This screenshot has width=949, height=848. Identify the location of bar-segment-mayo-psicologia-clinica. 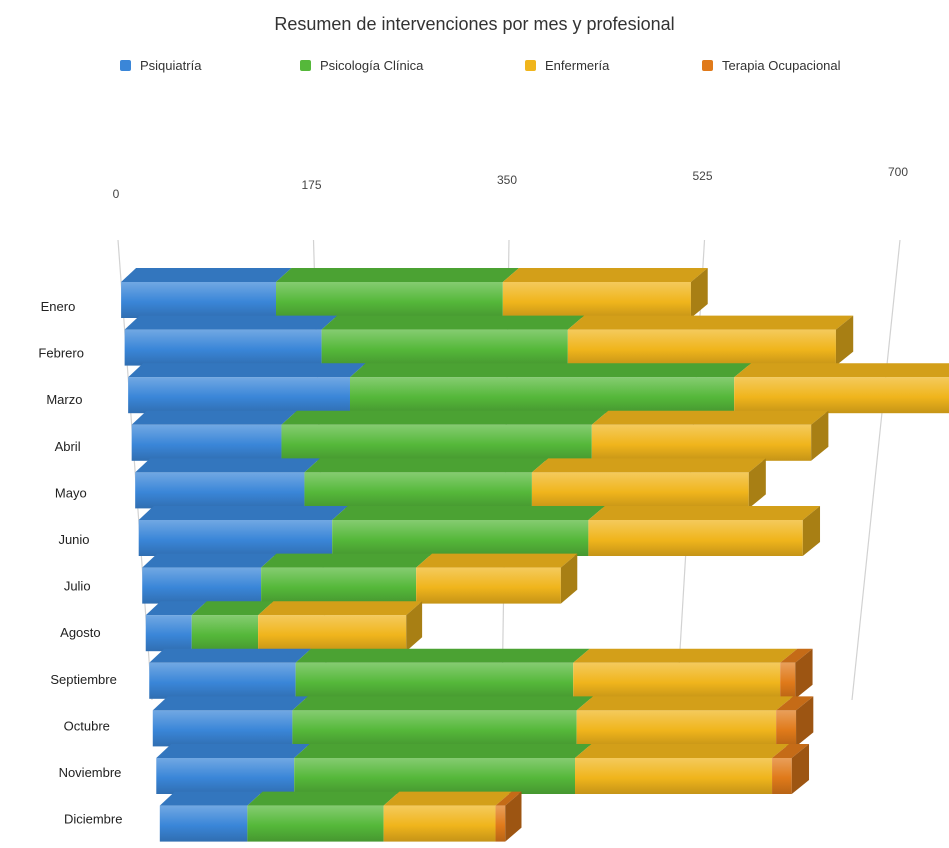
(426, 483).